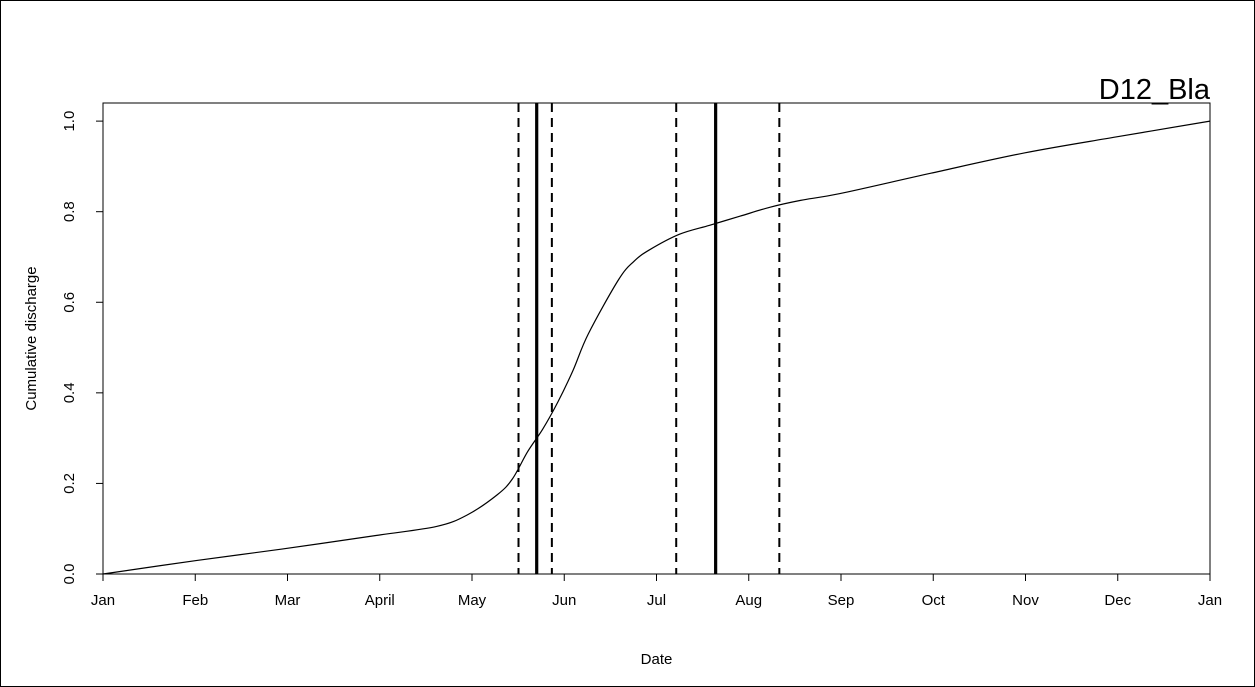 Image resolution: width=1255 pixels, height=687 pixels. What do you see at coordinates (69, 574) in the screenshot?
I see `y-tick-label: 0.0` at bounding box center [69, 574].